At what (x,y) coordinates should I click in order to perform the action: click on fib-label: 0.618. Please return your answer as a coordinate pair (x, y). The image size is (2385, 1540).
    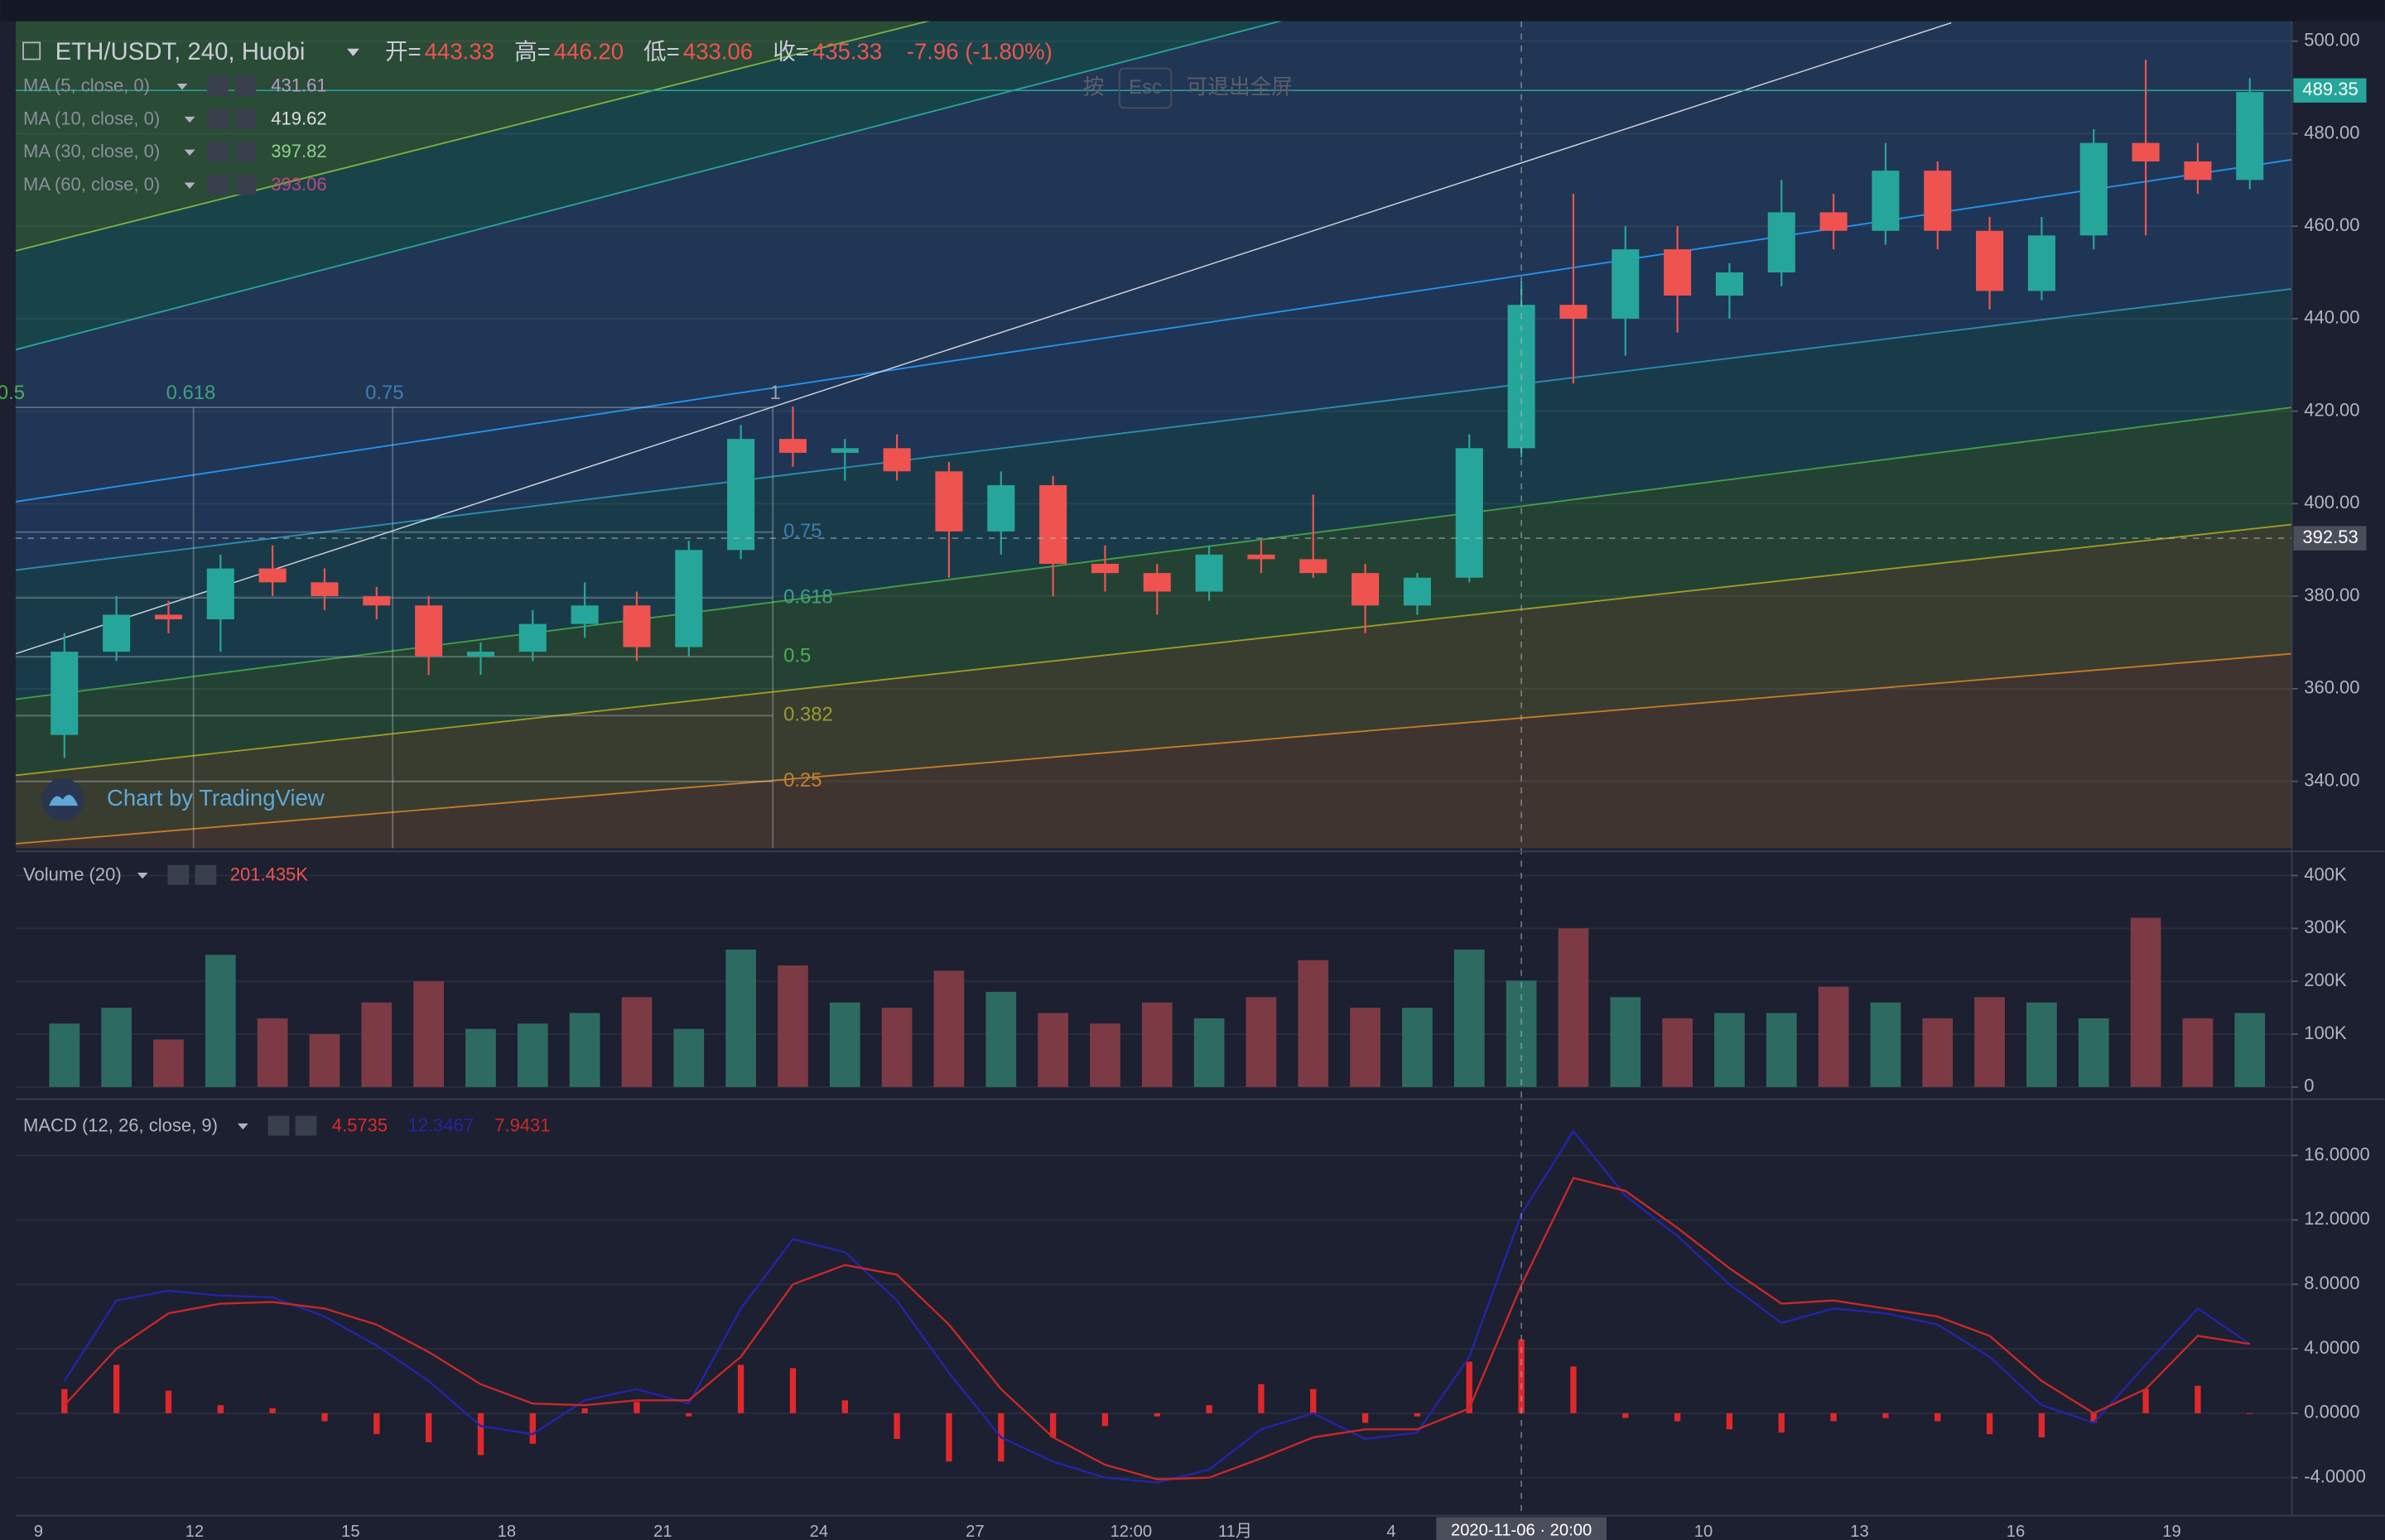
    Looking at the image, I should click on (191, 393).